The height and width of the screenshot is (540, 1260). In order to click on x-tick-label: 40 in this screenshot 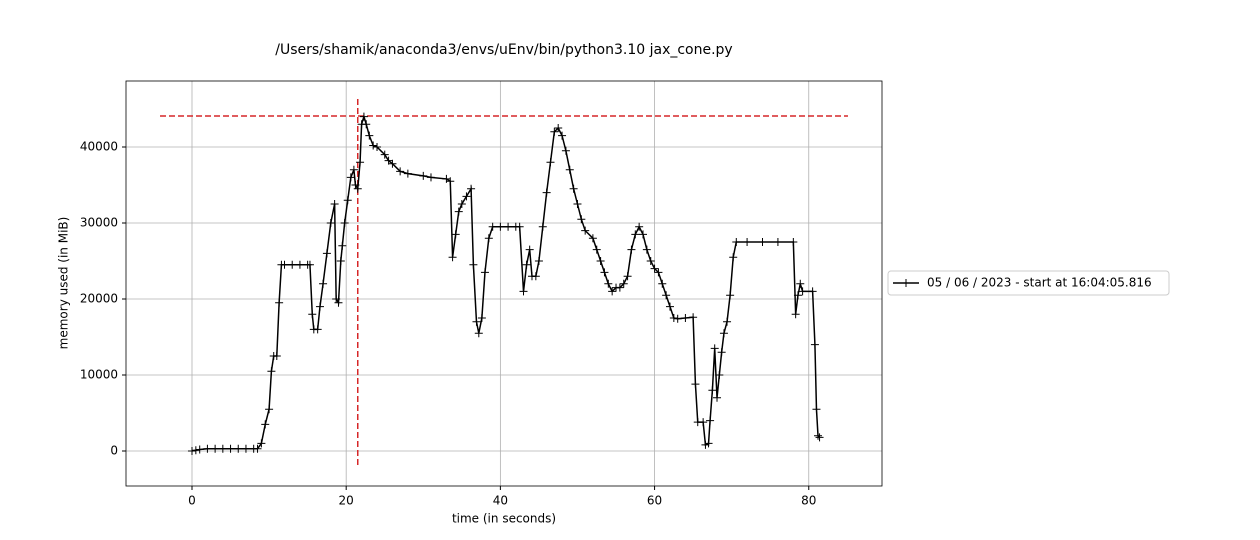, I will do `click(500, 501)`.